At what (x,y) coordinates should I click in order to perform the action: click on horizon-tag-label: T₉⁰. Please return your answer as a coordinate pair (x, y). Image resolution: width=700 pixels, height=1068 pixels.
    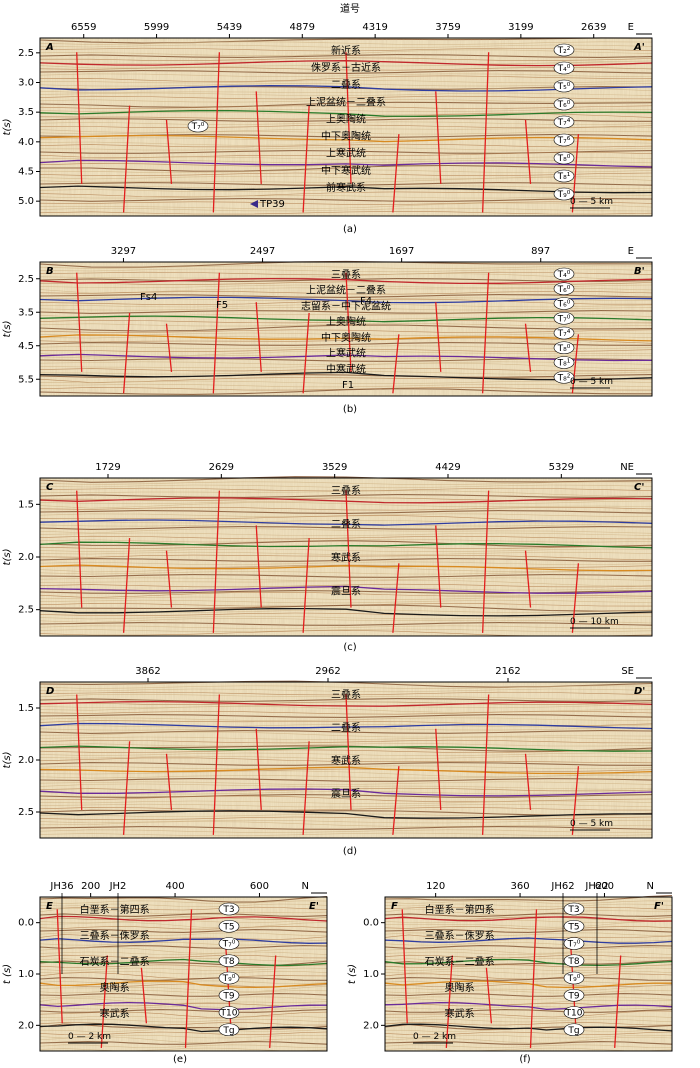
    Looking at the image, I should click on (564, 195).